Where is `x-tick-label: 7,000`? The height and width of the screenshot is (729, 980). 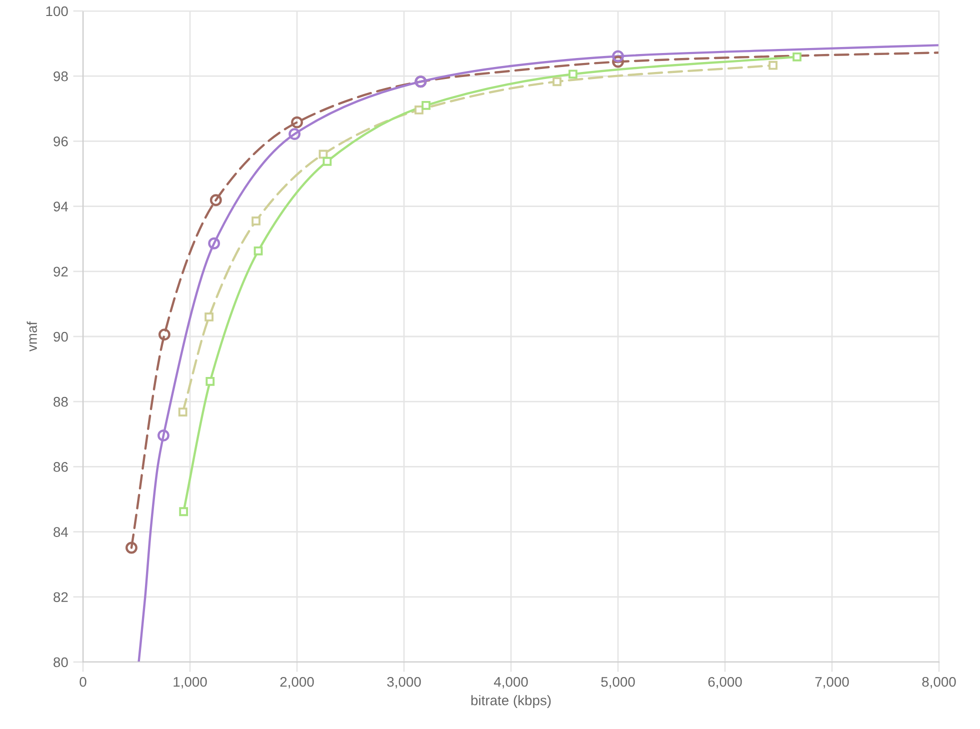 x-tick-label: 7,000 is located at coordinates (832, 682).